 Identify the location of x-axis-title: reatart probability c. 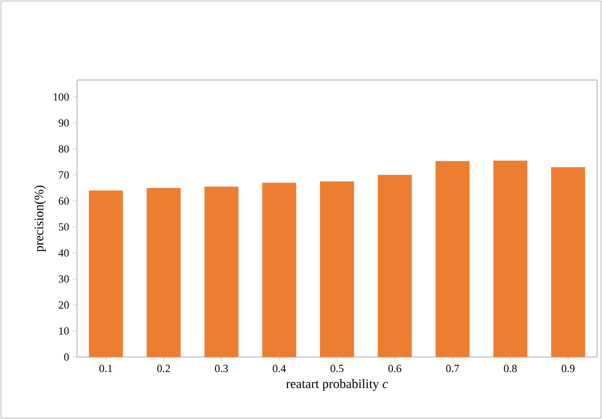
(337, 385).